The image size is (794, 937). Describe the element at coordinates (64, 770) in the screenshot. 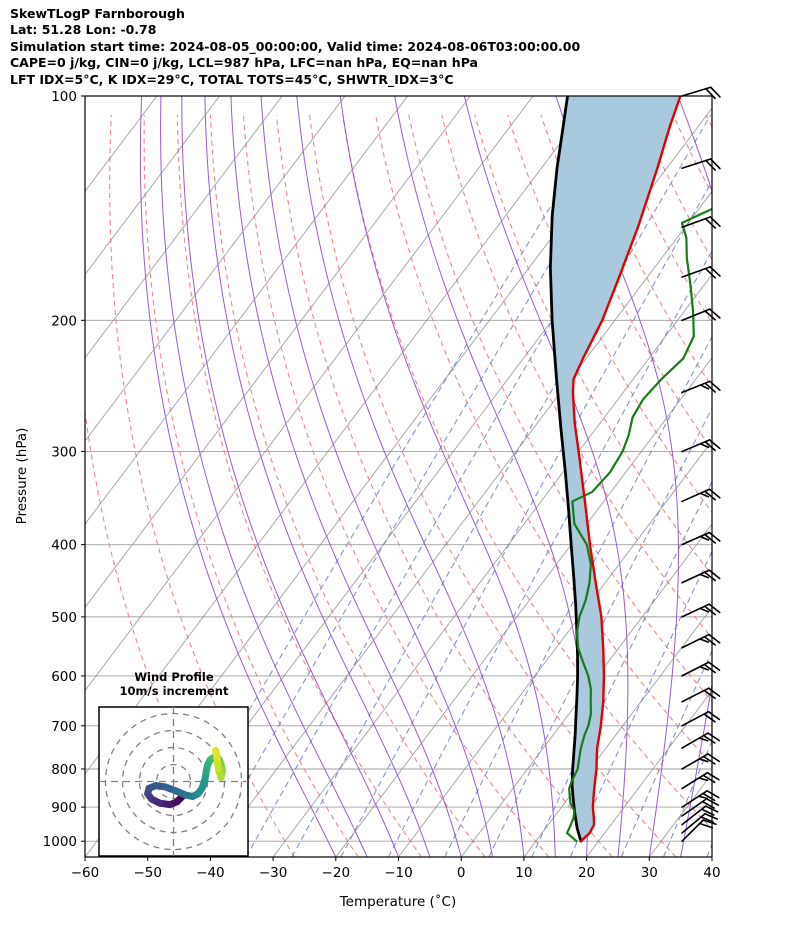

I see `y-tick-label: 800` at that location.